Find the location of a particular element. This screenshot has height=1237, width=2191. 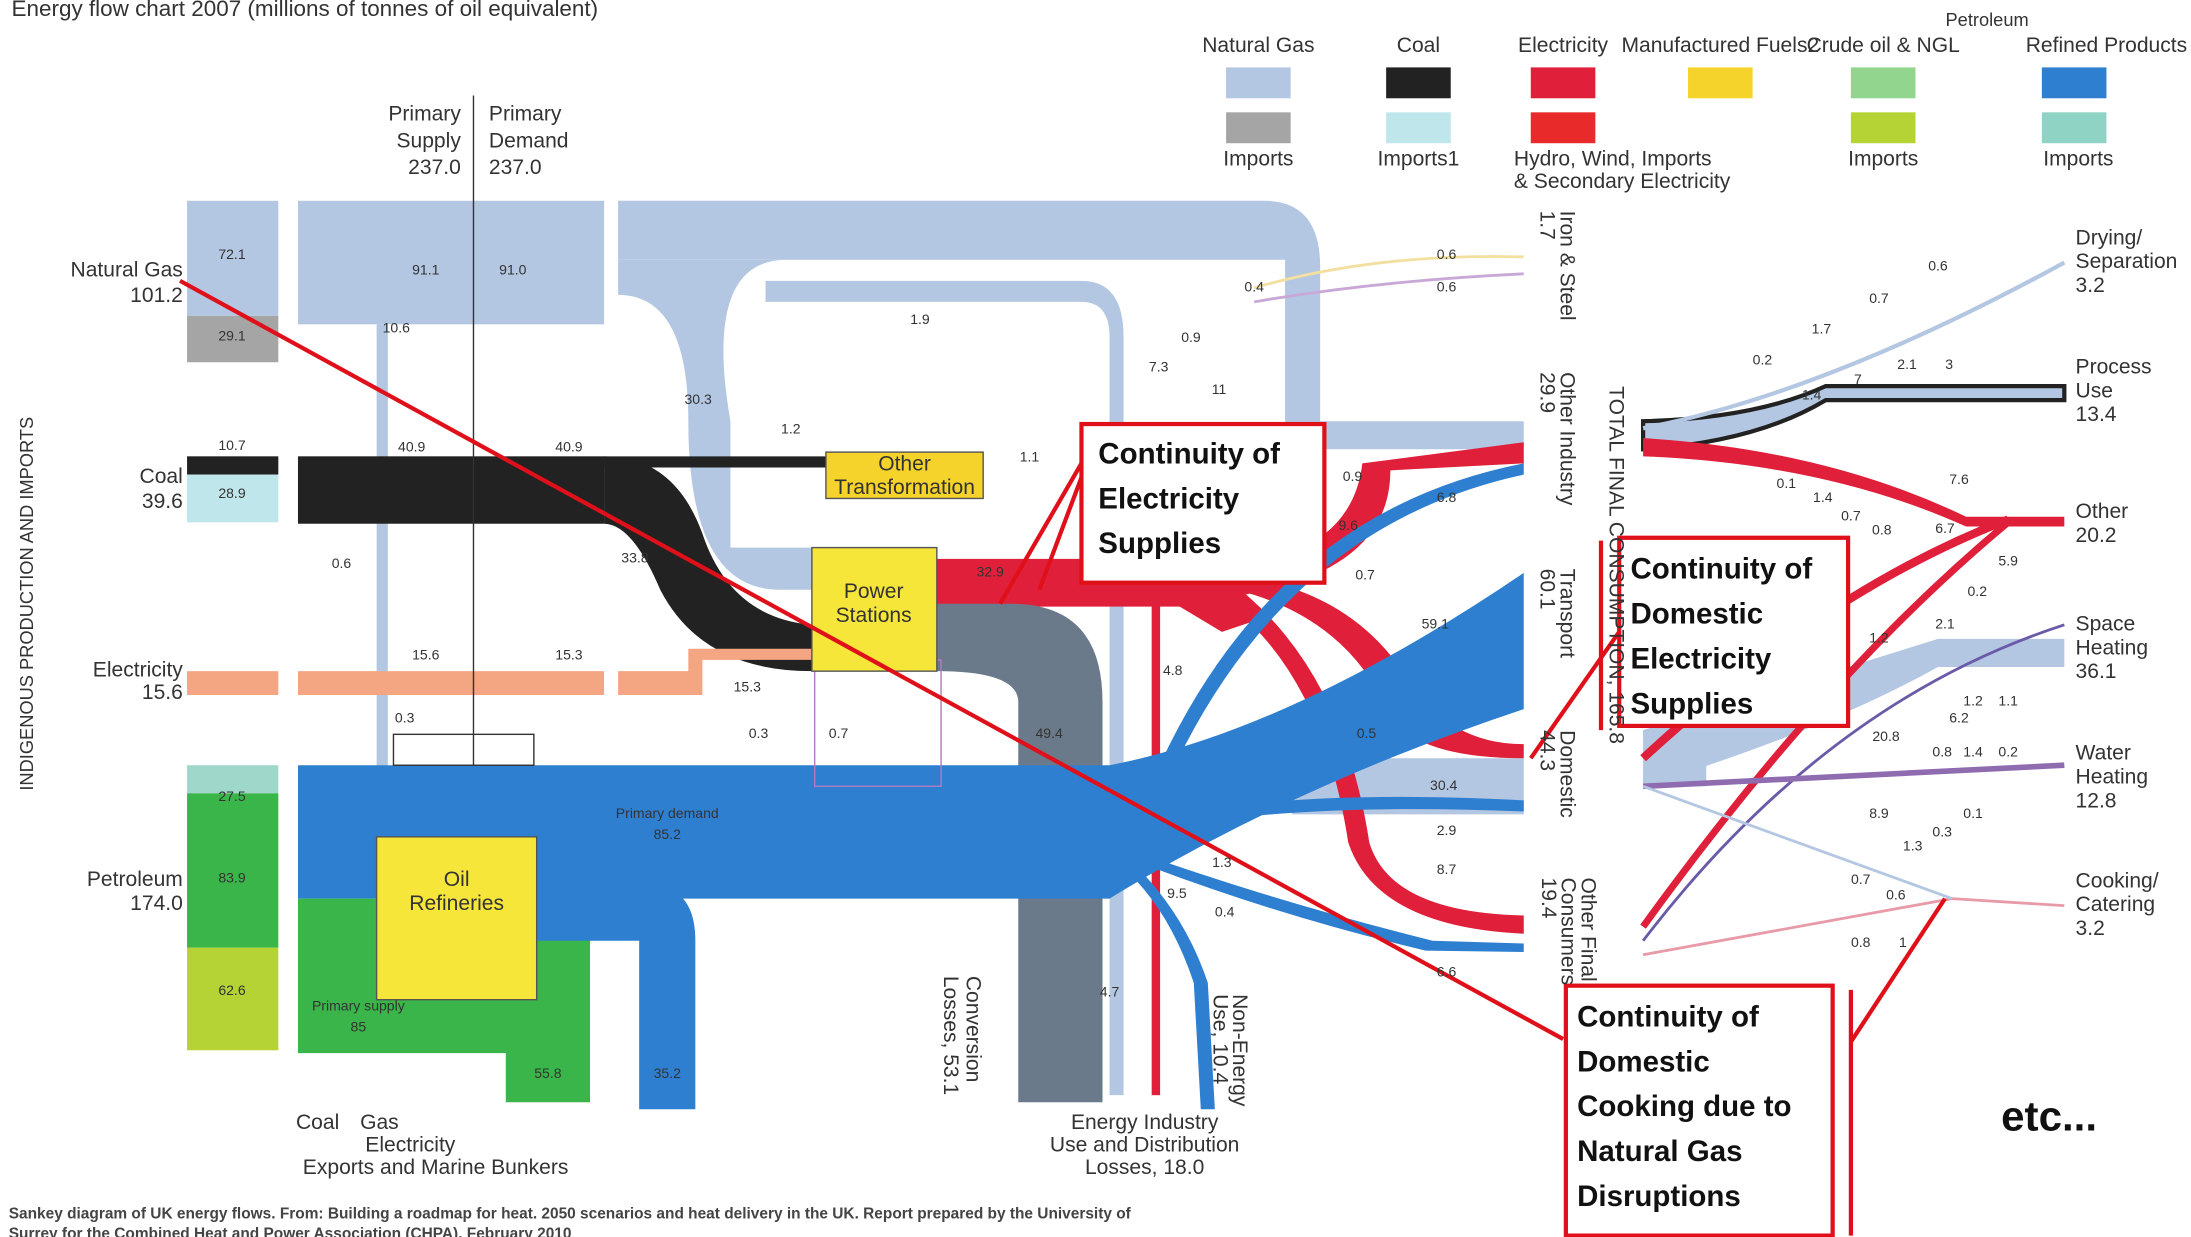

callout-text: Natural Gas is located at coordinates (1659, 1151).